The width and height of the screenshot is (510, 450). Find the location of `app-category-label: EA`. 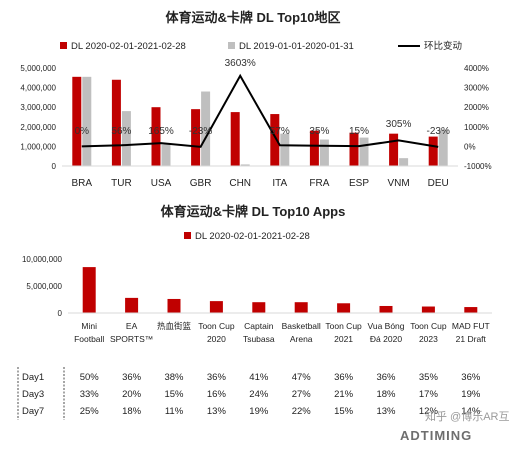

app-category-label: EA is located at coordinates (132, 326).